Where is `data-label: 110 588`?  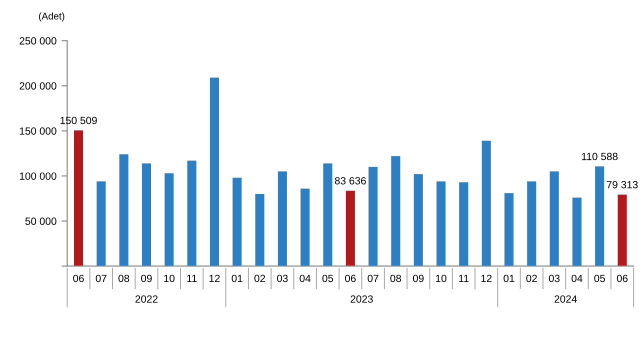 data-label: 110 588 is located at coordinates (600, 156).